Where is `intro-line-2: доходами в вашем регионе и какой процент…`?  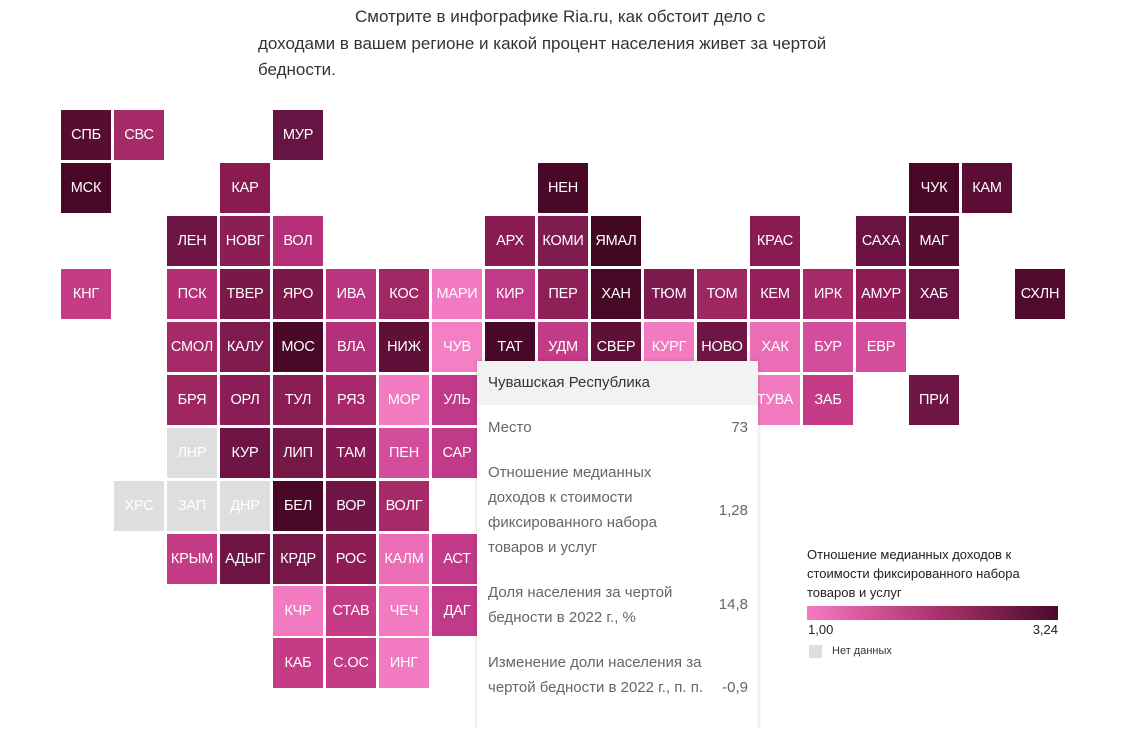 intro-line-2: доходами в вашем регионе и какой процент… is located at coordinates (542, 43).